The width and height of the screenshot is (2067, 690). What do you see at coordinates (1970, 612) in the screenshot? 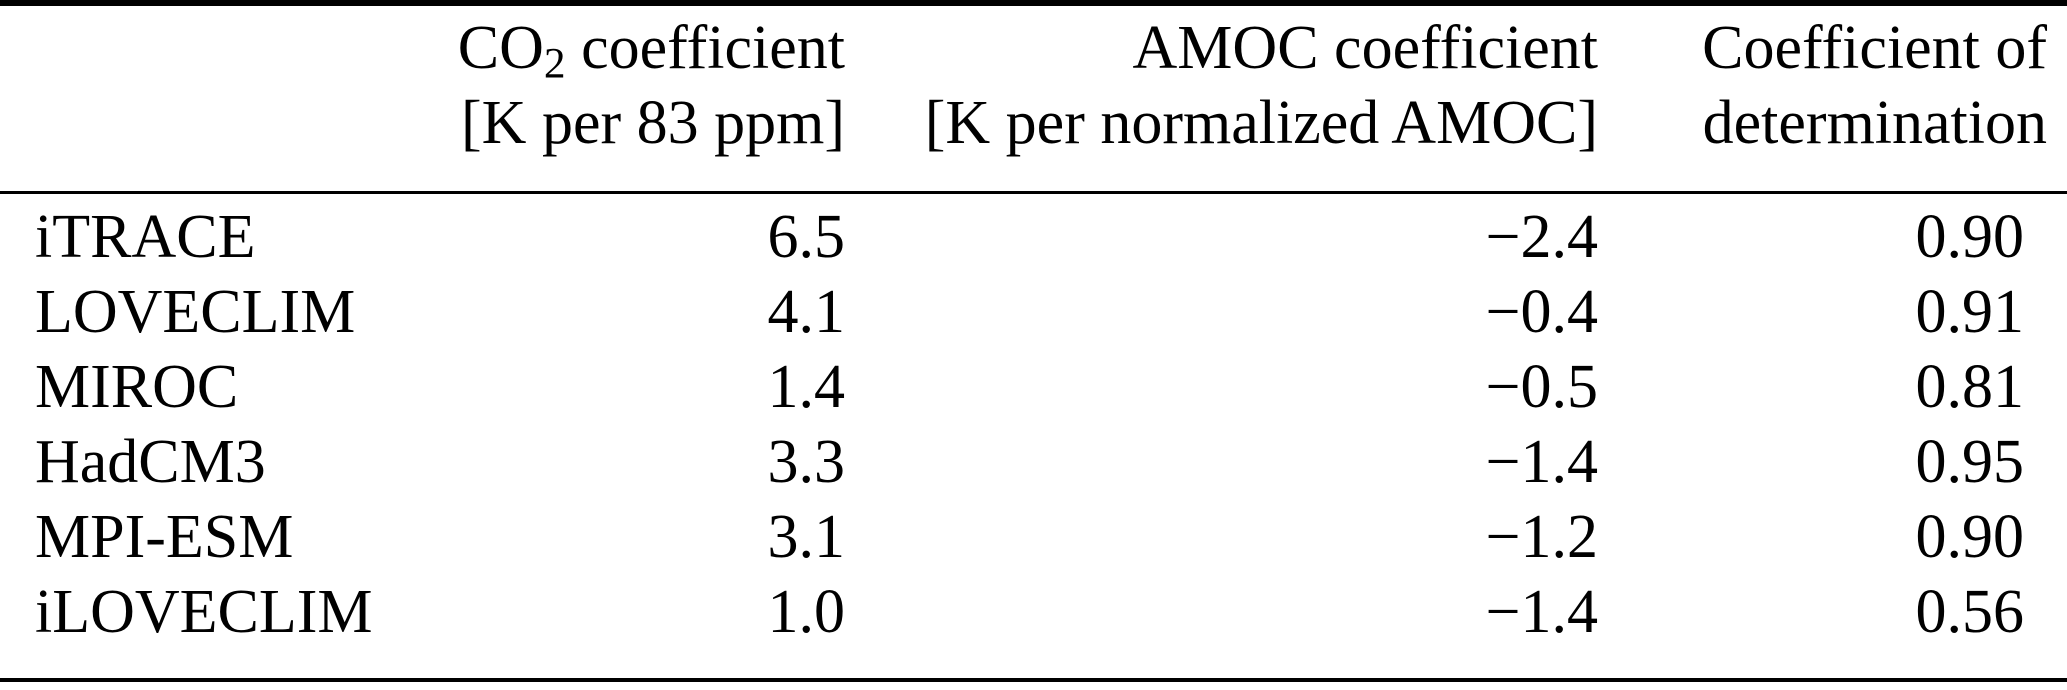
I see `determination-cell: 0.56` at bounding box center [1970, 612].